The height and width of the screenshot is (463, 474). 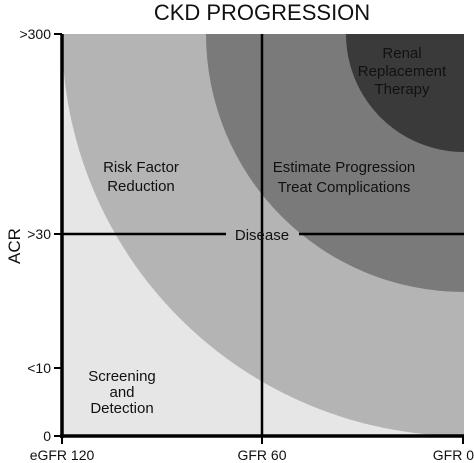 I want to click on renal-replacement-label: Renal Replacement Therapy, so click(x=402, y=71).